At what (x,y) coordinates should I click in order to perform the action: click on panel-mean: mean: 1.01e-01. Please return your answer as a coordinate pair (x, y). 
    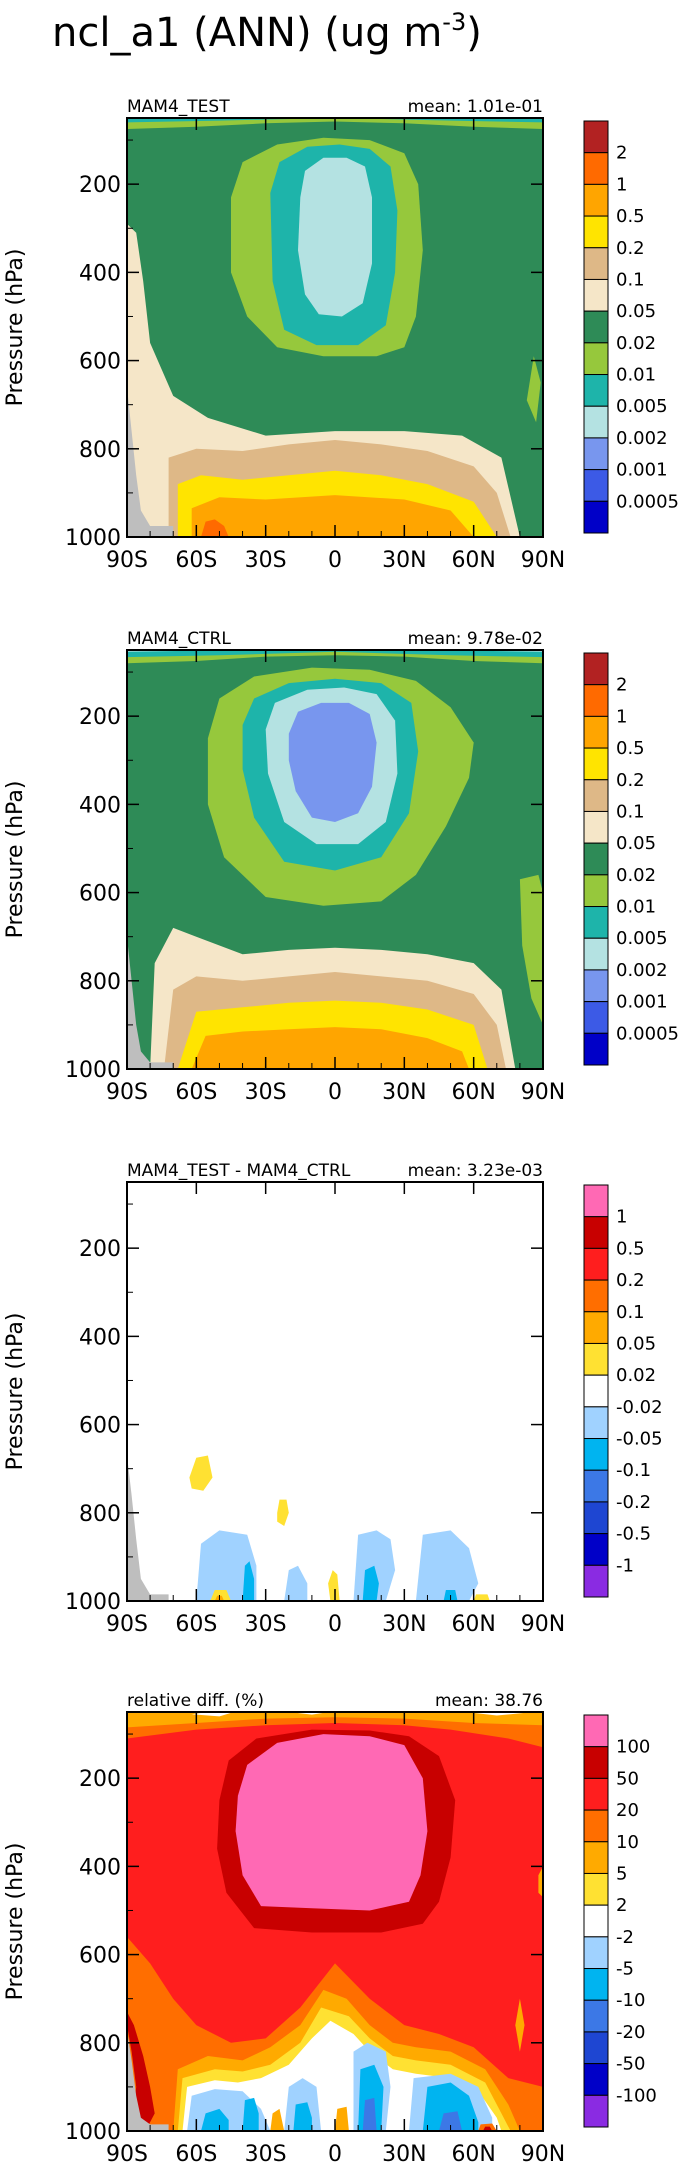
    Looking at the image, I should click on (475, 107).